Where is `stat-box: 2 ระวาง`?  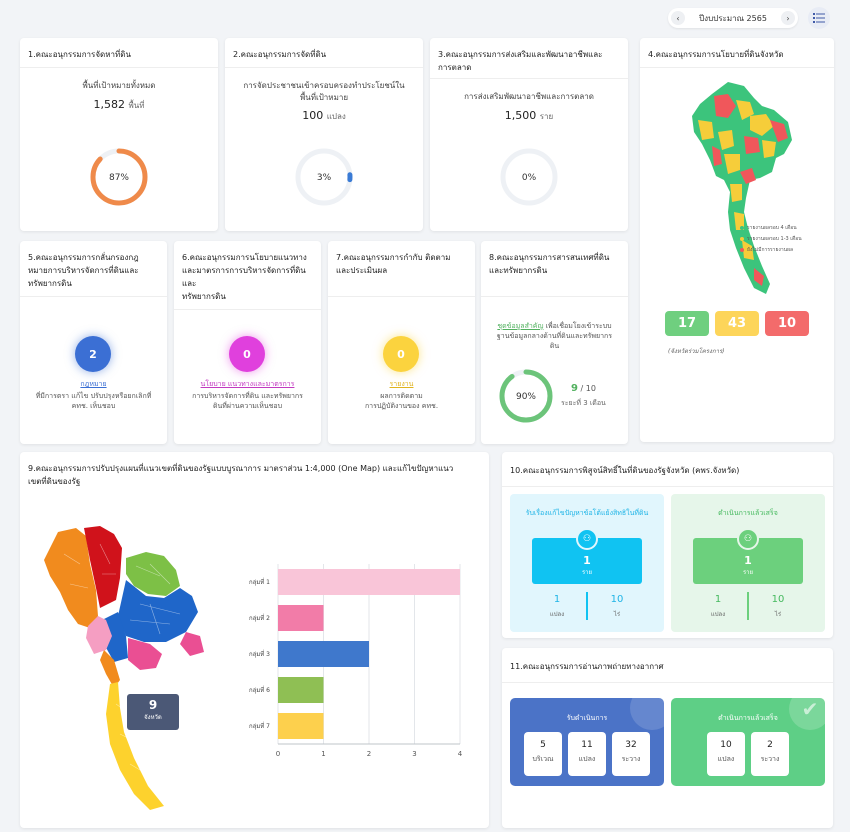
stat-box: 2 ระวาง is located at coordinates (770, 754).